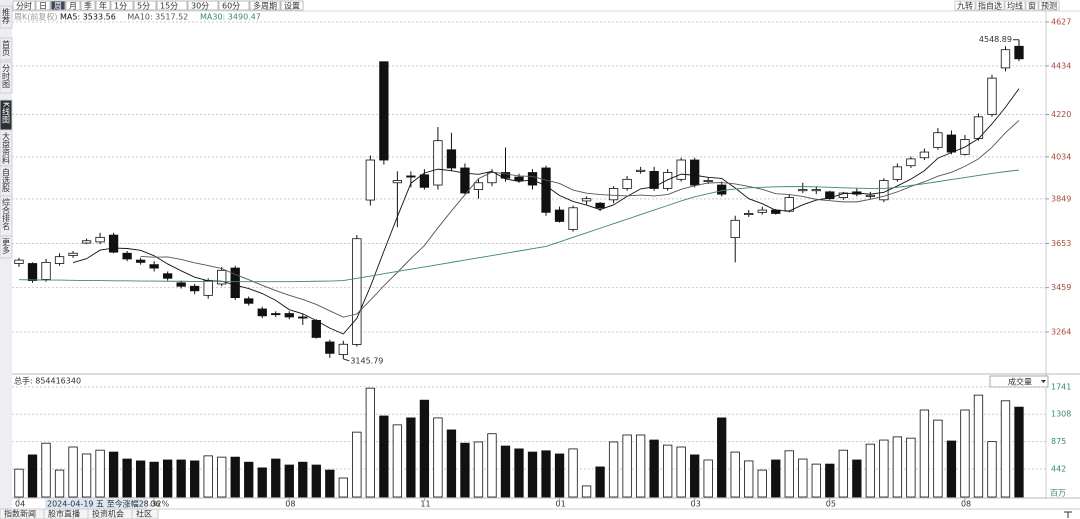 This screenshot has height=519, width=1080. Describe the element at coordinates (200, 6) in the screenshot. I see `period-label: 30分` at that location.